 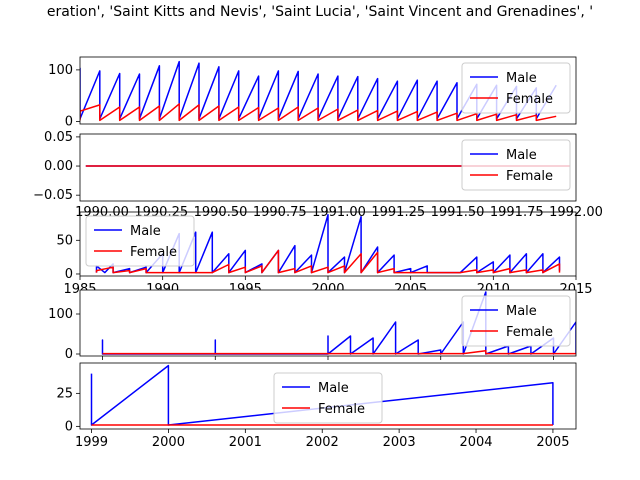 What do you see at coordinates (280, 212) in the screenshot?
I see `x-tick-label-overlap: 1990.75` at bounding box center [280, 212].